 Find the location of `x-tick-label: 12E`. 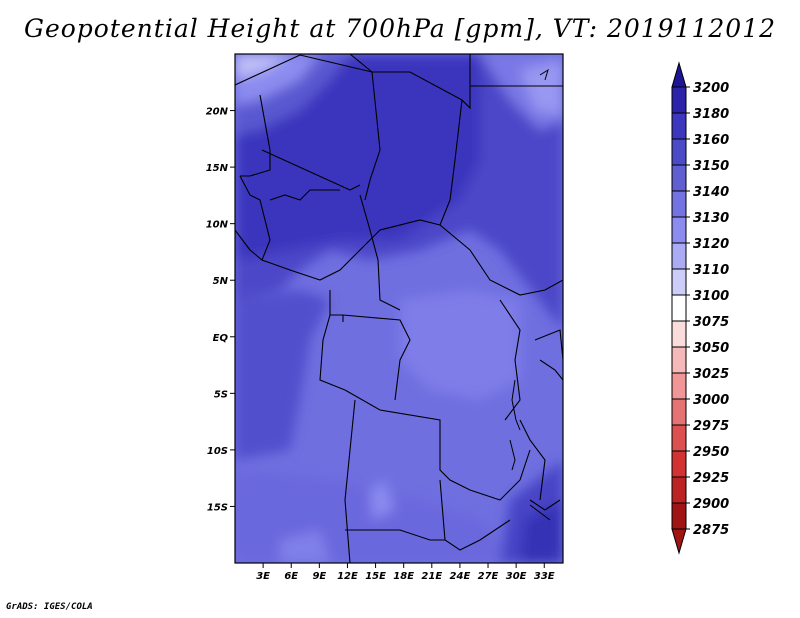

x-tick-label: 12E is located at coordinates (347, 576).